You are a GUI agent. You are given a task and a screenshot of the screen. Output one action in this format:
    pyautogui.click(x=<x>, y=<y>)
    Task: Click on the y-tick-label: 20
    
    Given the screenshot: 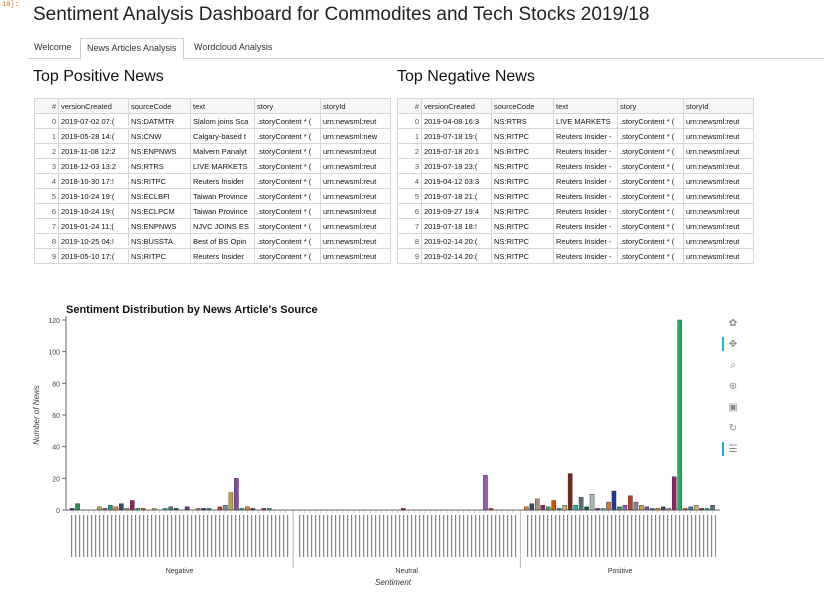 What is the action you would take?
    pyautogui.click(x=56, y=479)
    